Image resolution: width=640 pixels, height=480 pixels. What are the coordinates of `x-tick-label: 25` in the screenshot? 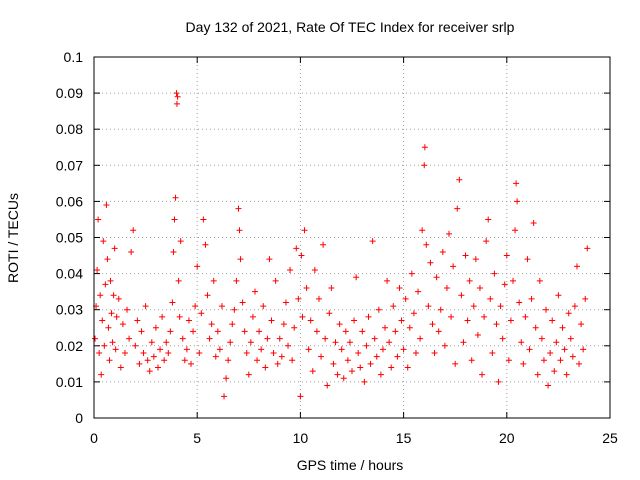 It's located at (610, 438).